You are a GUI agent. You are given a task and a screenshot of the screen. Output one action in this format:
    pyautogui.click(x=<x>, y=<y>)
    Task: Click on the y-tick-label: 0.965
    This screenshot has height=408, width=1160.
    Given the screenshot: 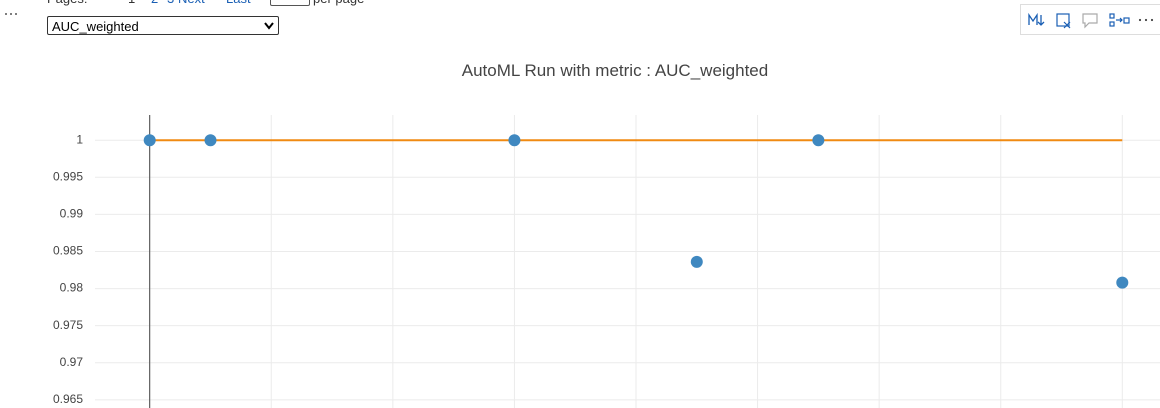 What is the action you would take?
    pyautogui.click(x=68, y=399)
    